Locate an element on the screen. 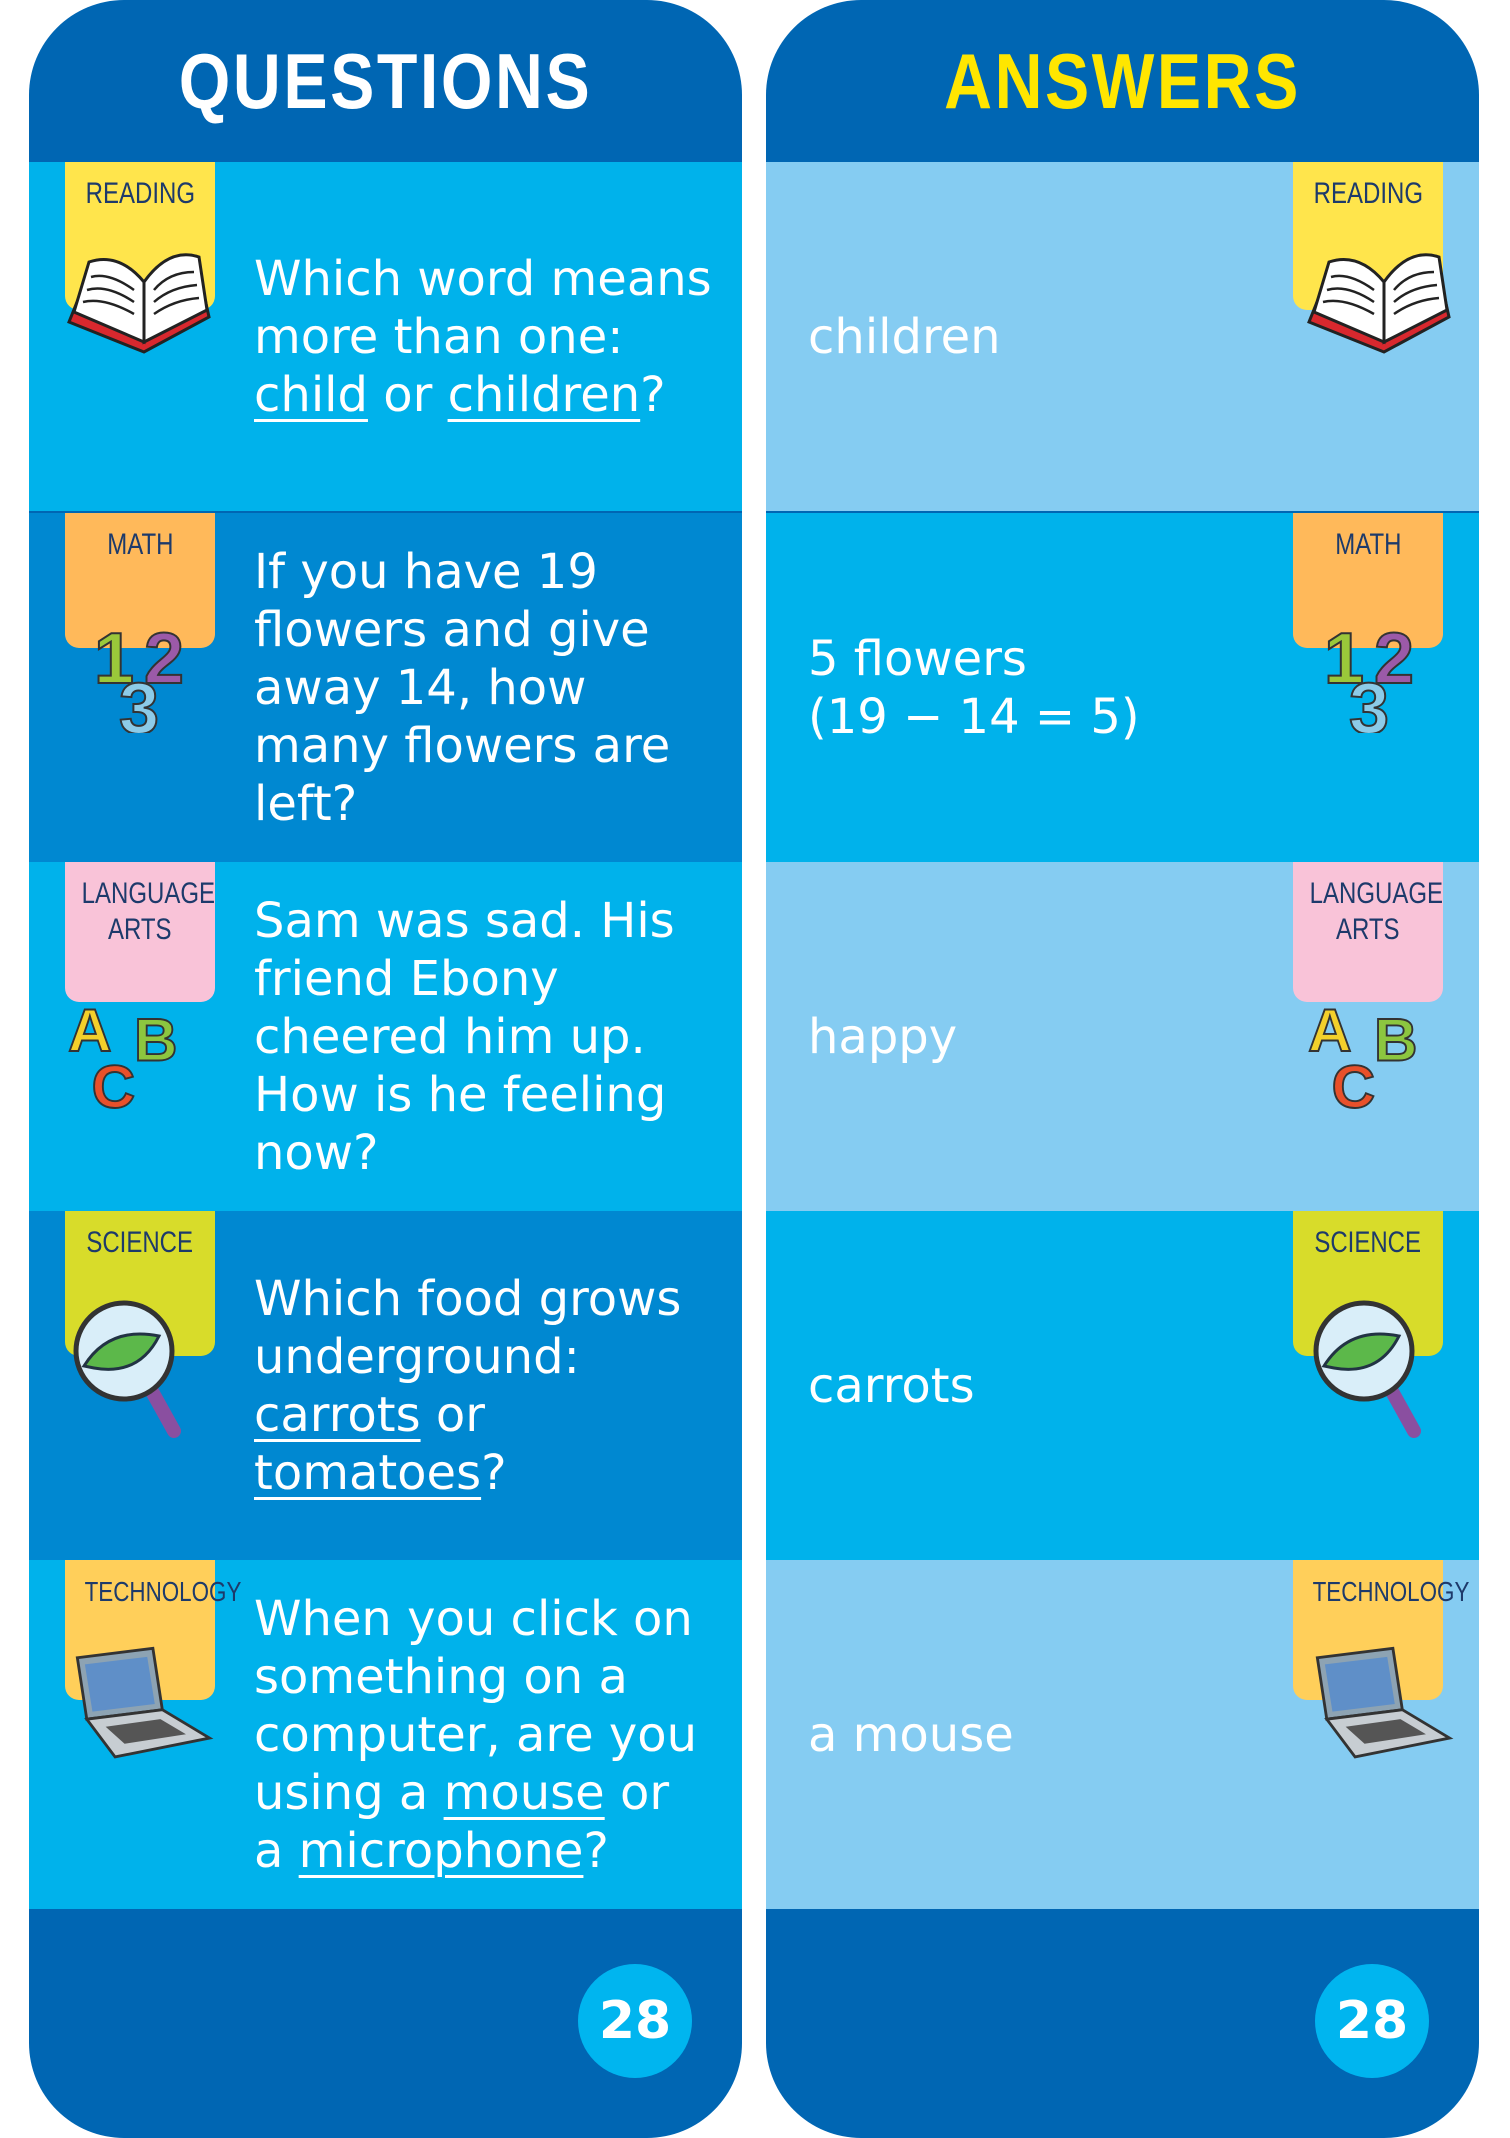  answer-row-math: MATH 5 flowers (19 − 14 = 5) is located at coordinates (1122, 687).